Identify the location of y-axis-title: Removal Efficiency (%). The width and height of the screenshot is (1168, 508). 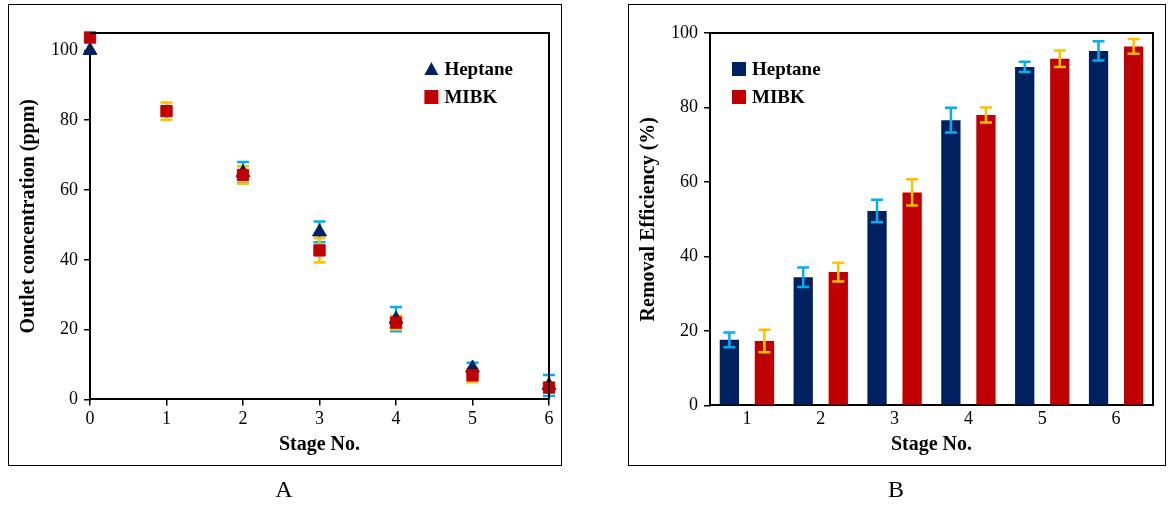
(648, 219).